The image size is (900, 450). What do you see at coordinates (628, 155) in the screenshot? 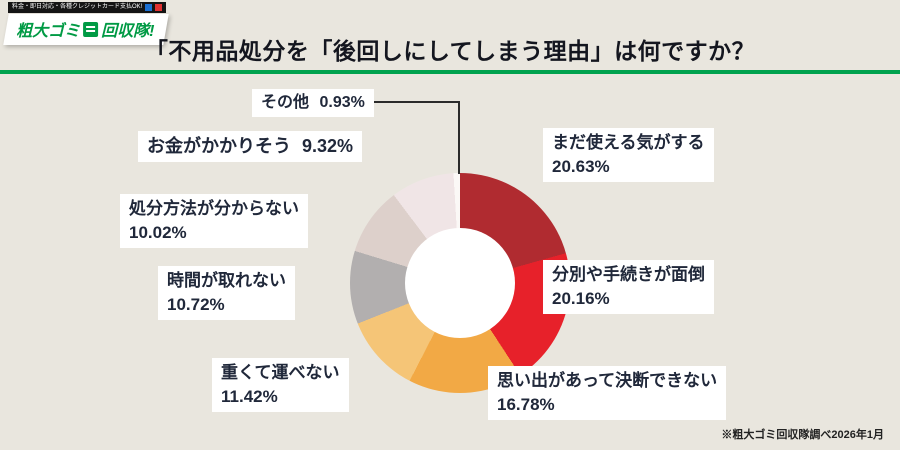
I see `slice-label-mada-tsukaeru: まだ使える気がする 20.63%` at bounding box center [628, 155].